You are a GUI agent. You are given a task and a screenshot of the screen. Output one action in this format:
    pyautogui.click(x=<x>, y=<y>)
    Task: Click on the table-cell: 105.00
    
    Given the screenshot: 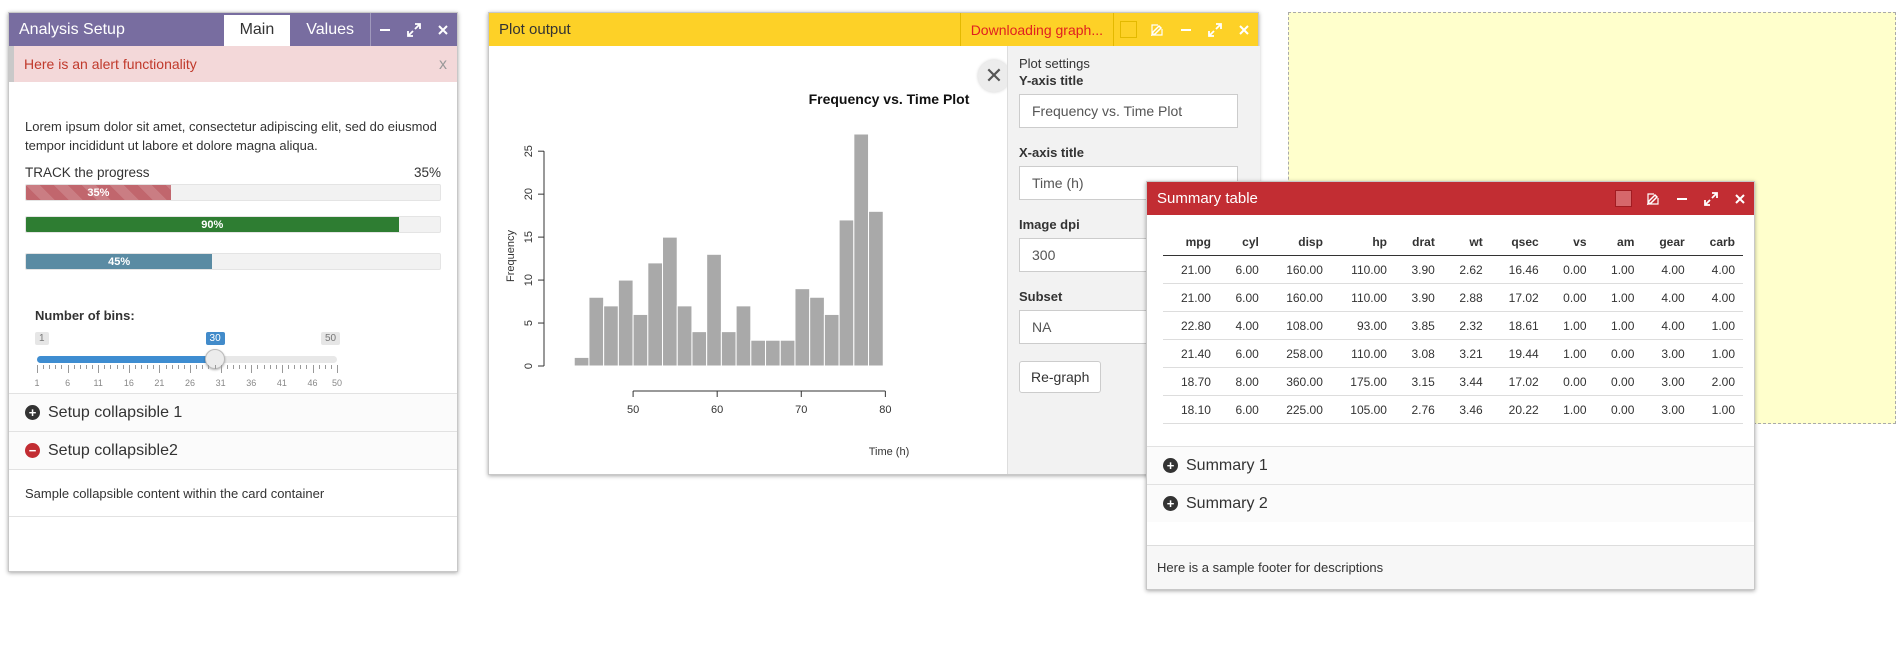 What is the action you would take?
    pyautogui.click(x=1362, y=409)
    